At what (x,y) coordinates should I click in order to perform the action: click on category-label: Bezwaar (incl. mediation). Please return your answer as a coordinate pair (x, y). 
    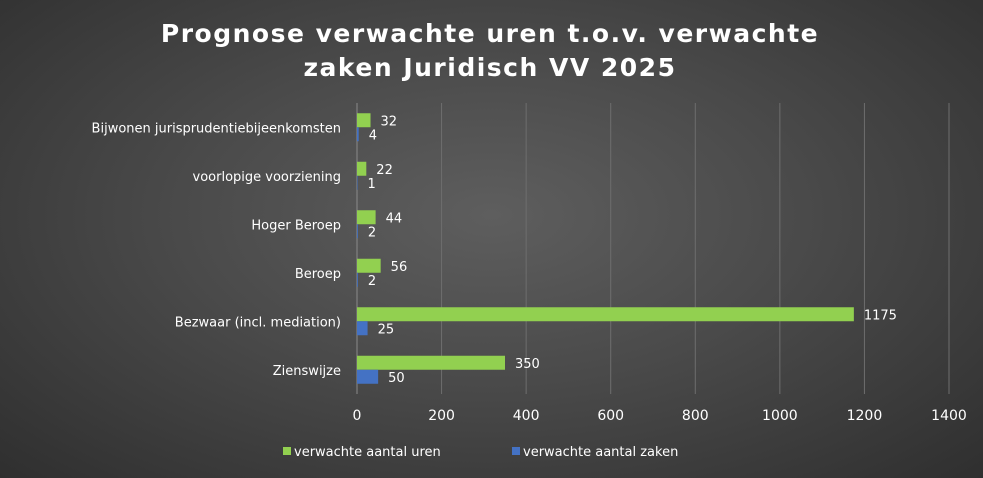
    Looking at the image, I should click on (258, 322).